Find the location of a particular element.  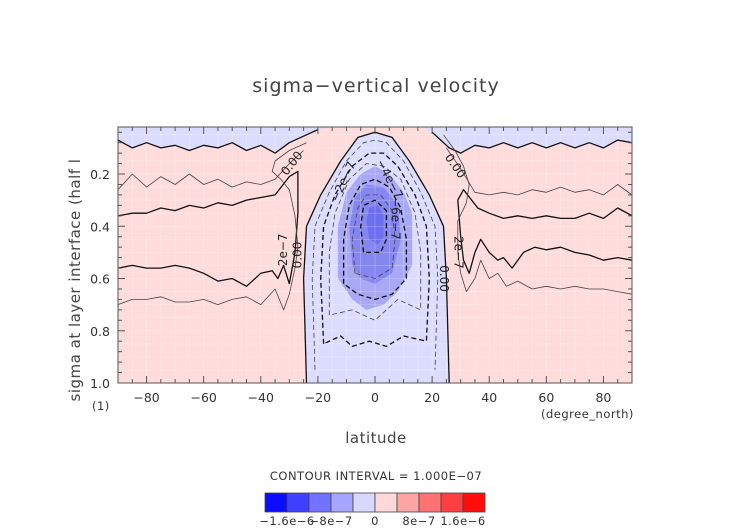

x-axis-label: latitude is located at coordinates (376, 438).